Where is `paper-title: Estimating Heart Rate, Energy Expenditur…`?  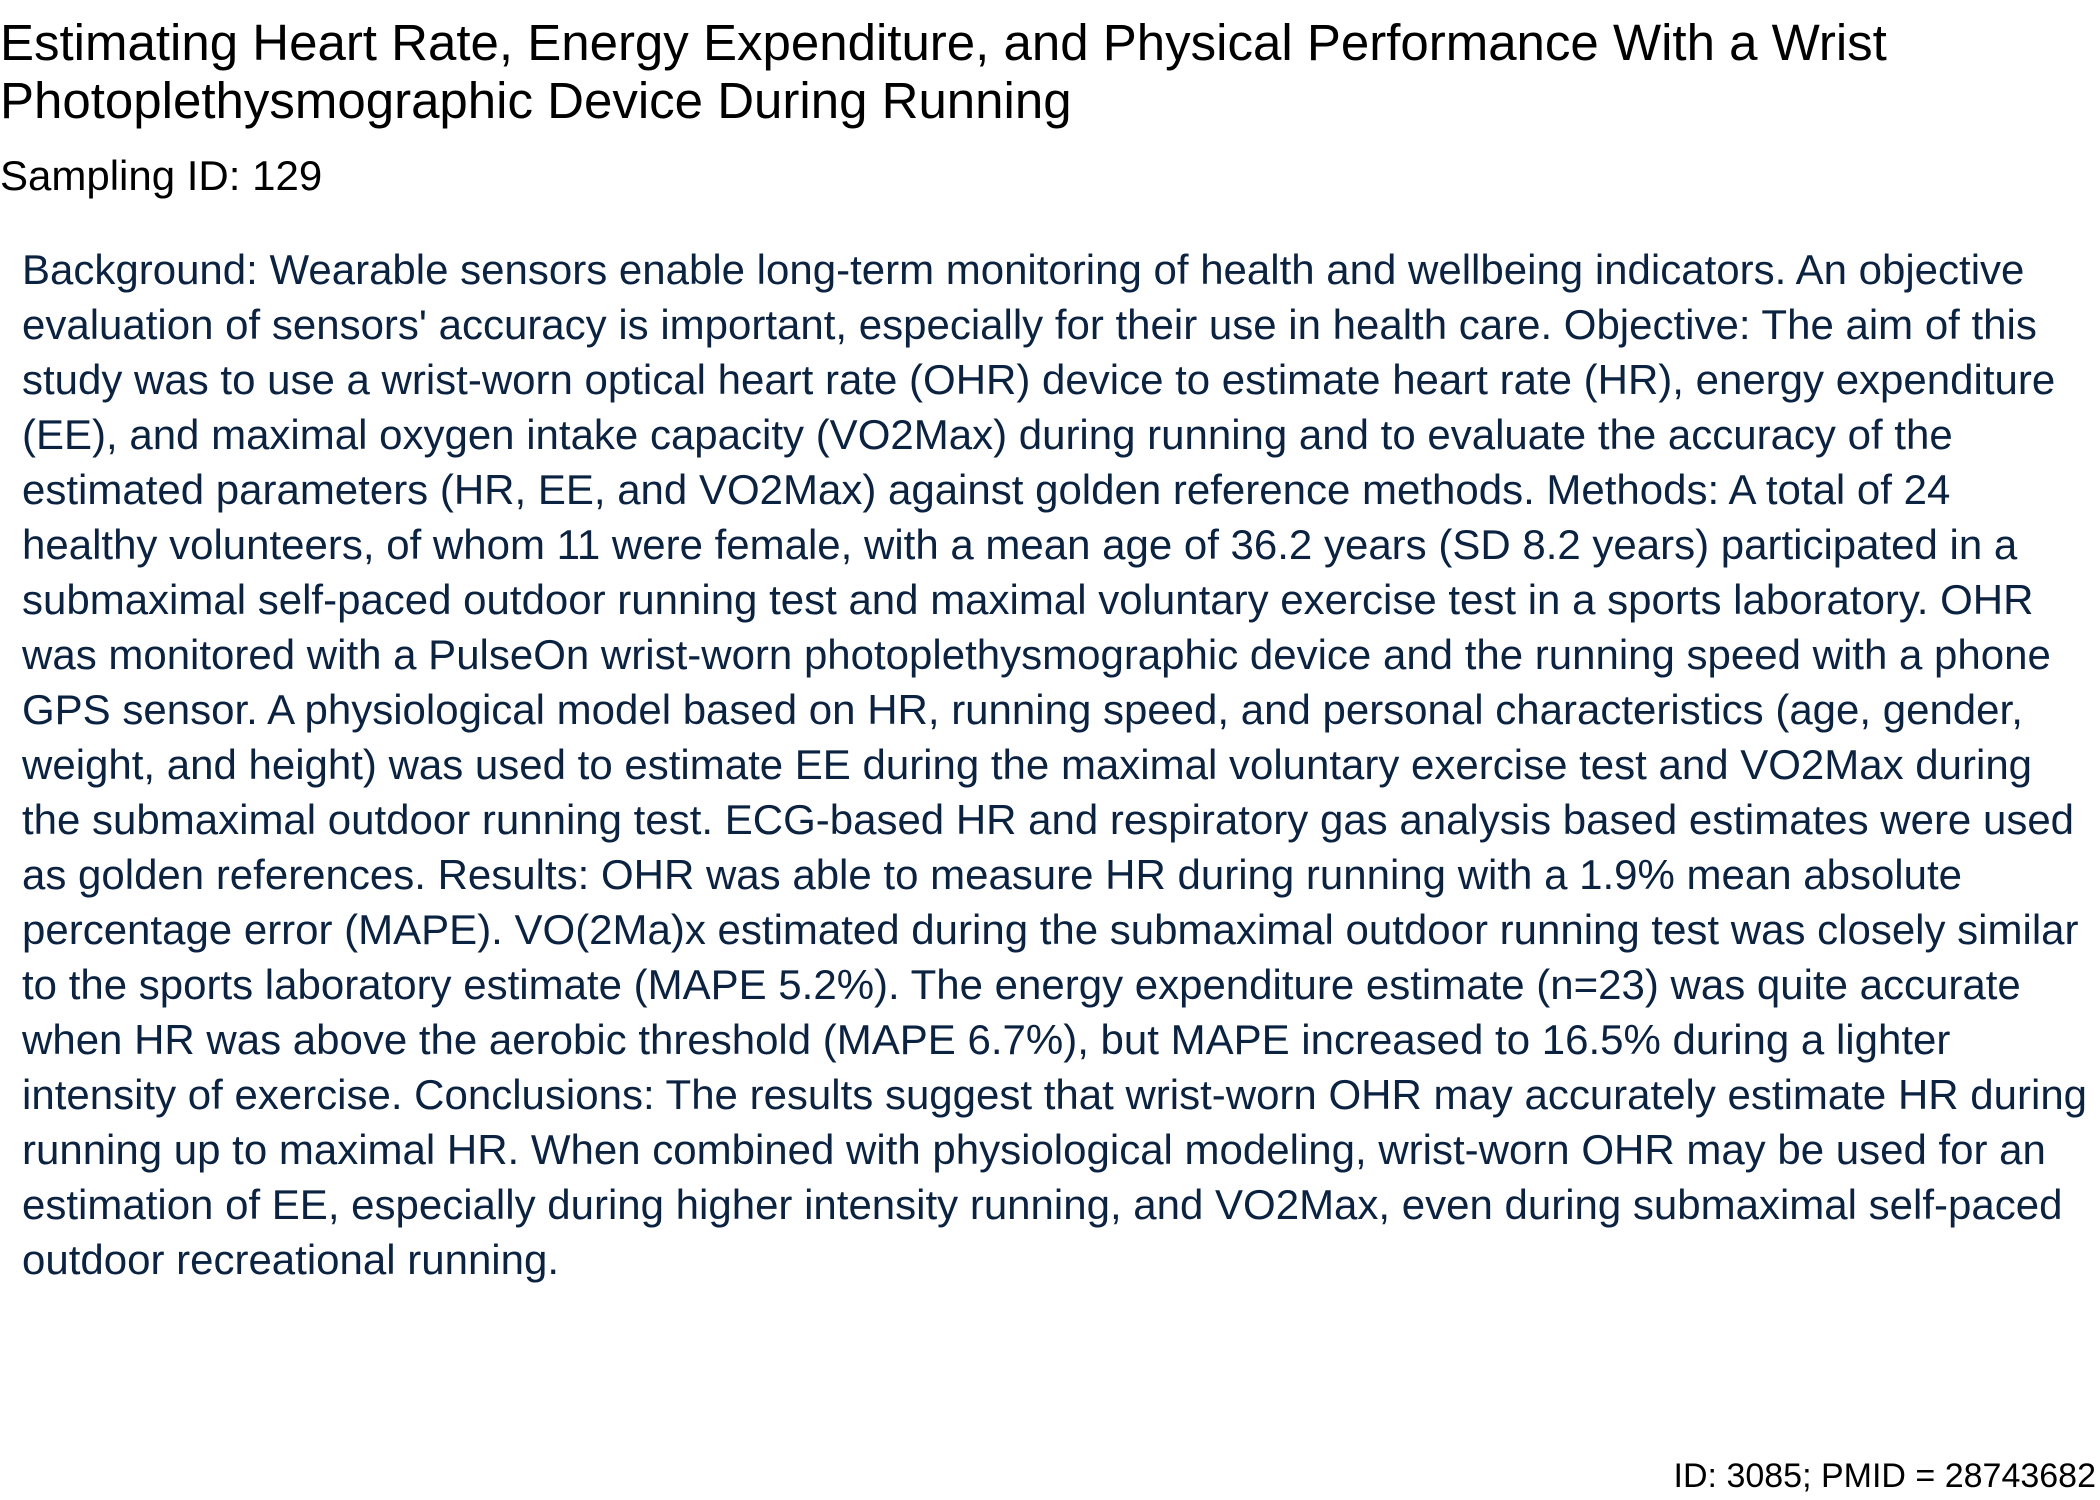 paper-title: Estimating Heart Rate, Energy Expenditur… is located at coordinates (943, 71).